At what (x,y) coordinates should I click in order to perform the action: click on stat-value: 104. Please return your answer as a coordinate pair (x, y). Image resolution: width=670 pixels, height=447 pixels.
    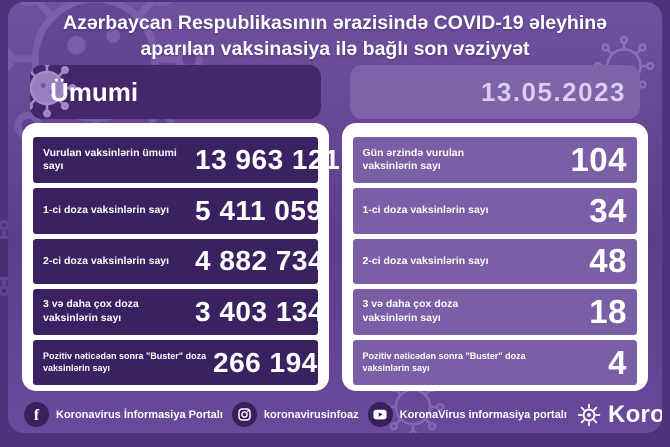
    Looking at the image, I should click on (598, 160).